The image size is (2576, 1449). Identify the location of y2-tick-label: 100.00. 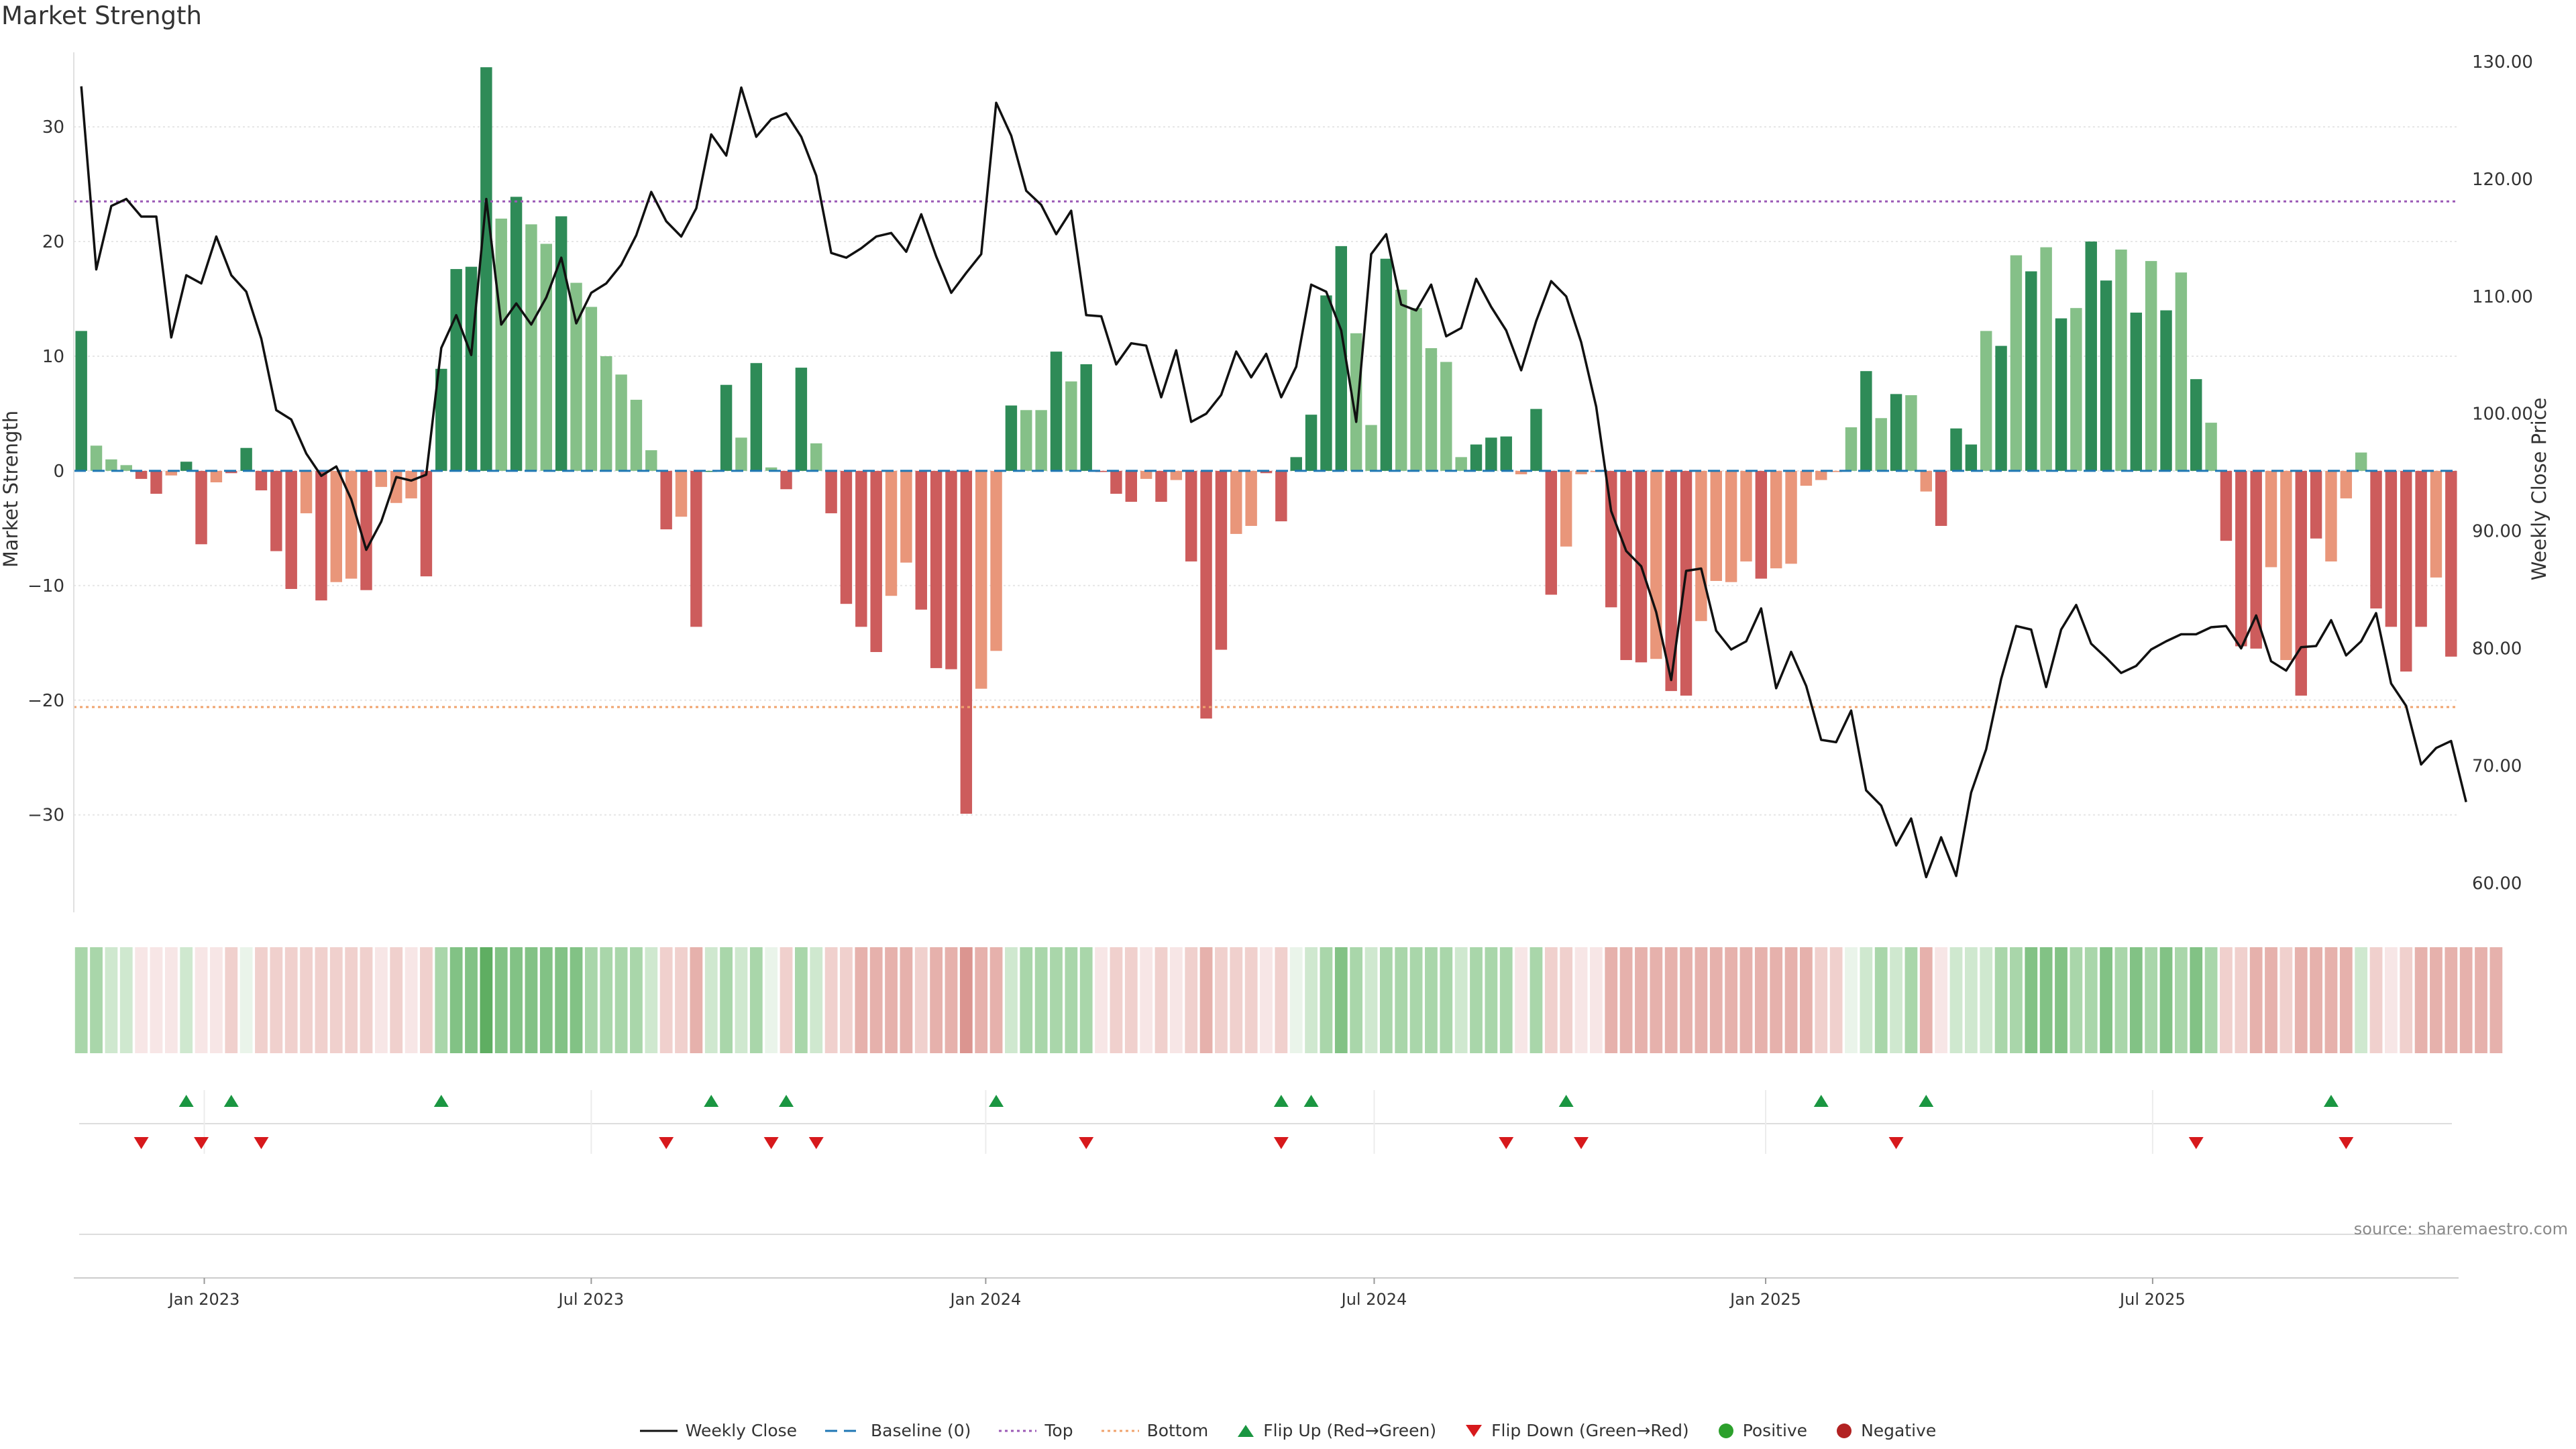
(2502, 415).